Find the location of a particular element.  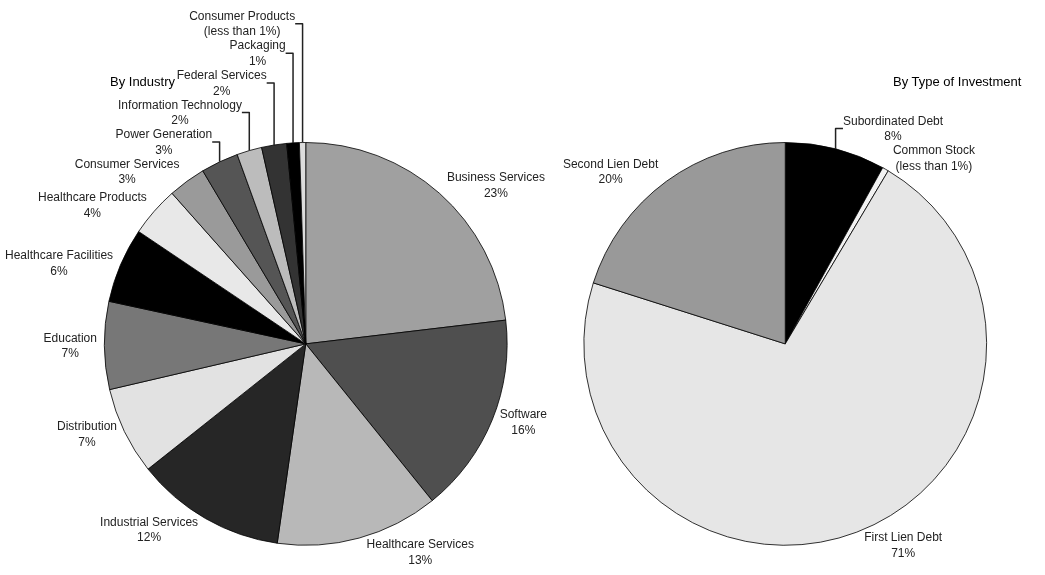

data-label: 16% is located at coordinates (523, 429).